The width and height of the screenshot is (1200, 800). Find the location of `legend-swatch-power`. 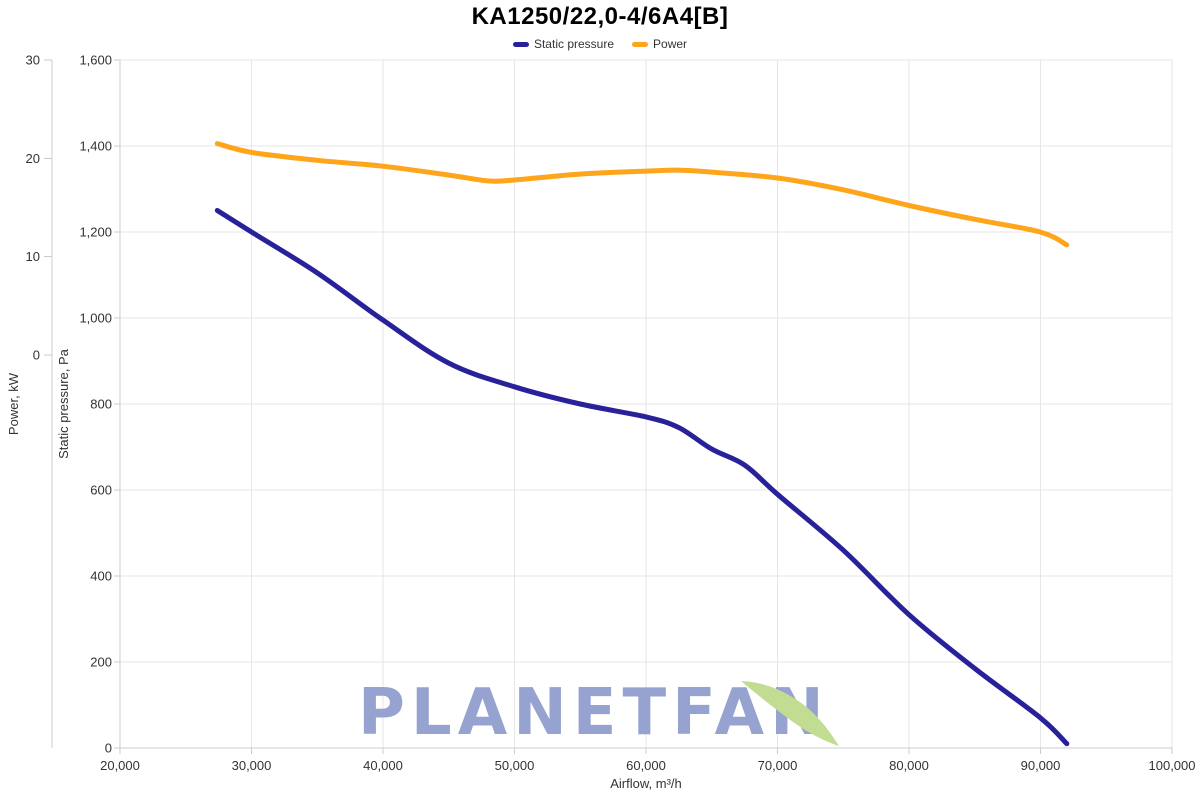

legend-swatch-power is located at coordinates (640, 44).